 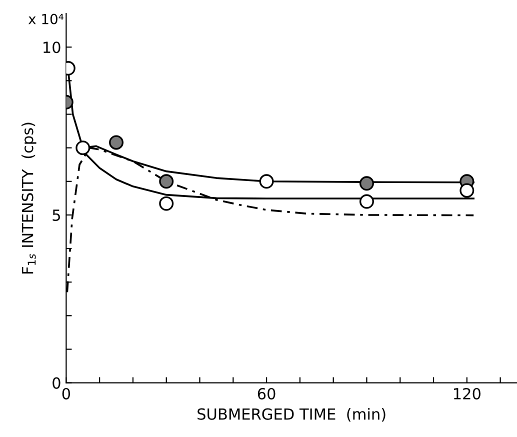 I want to click on y-tick-label: 5, so click(x=56, y=215).